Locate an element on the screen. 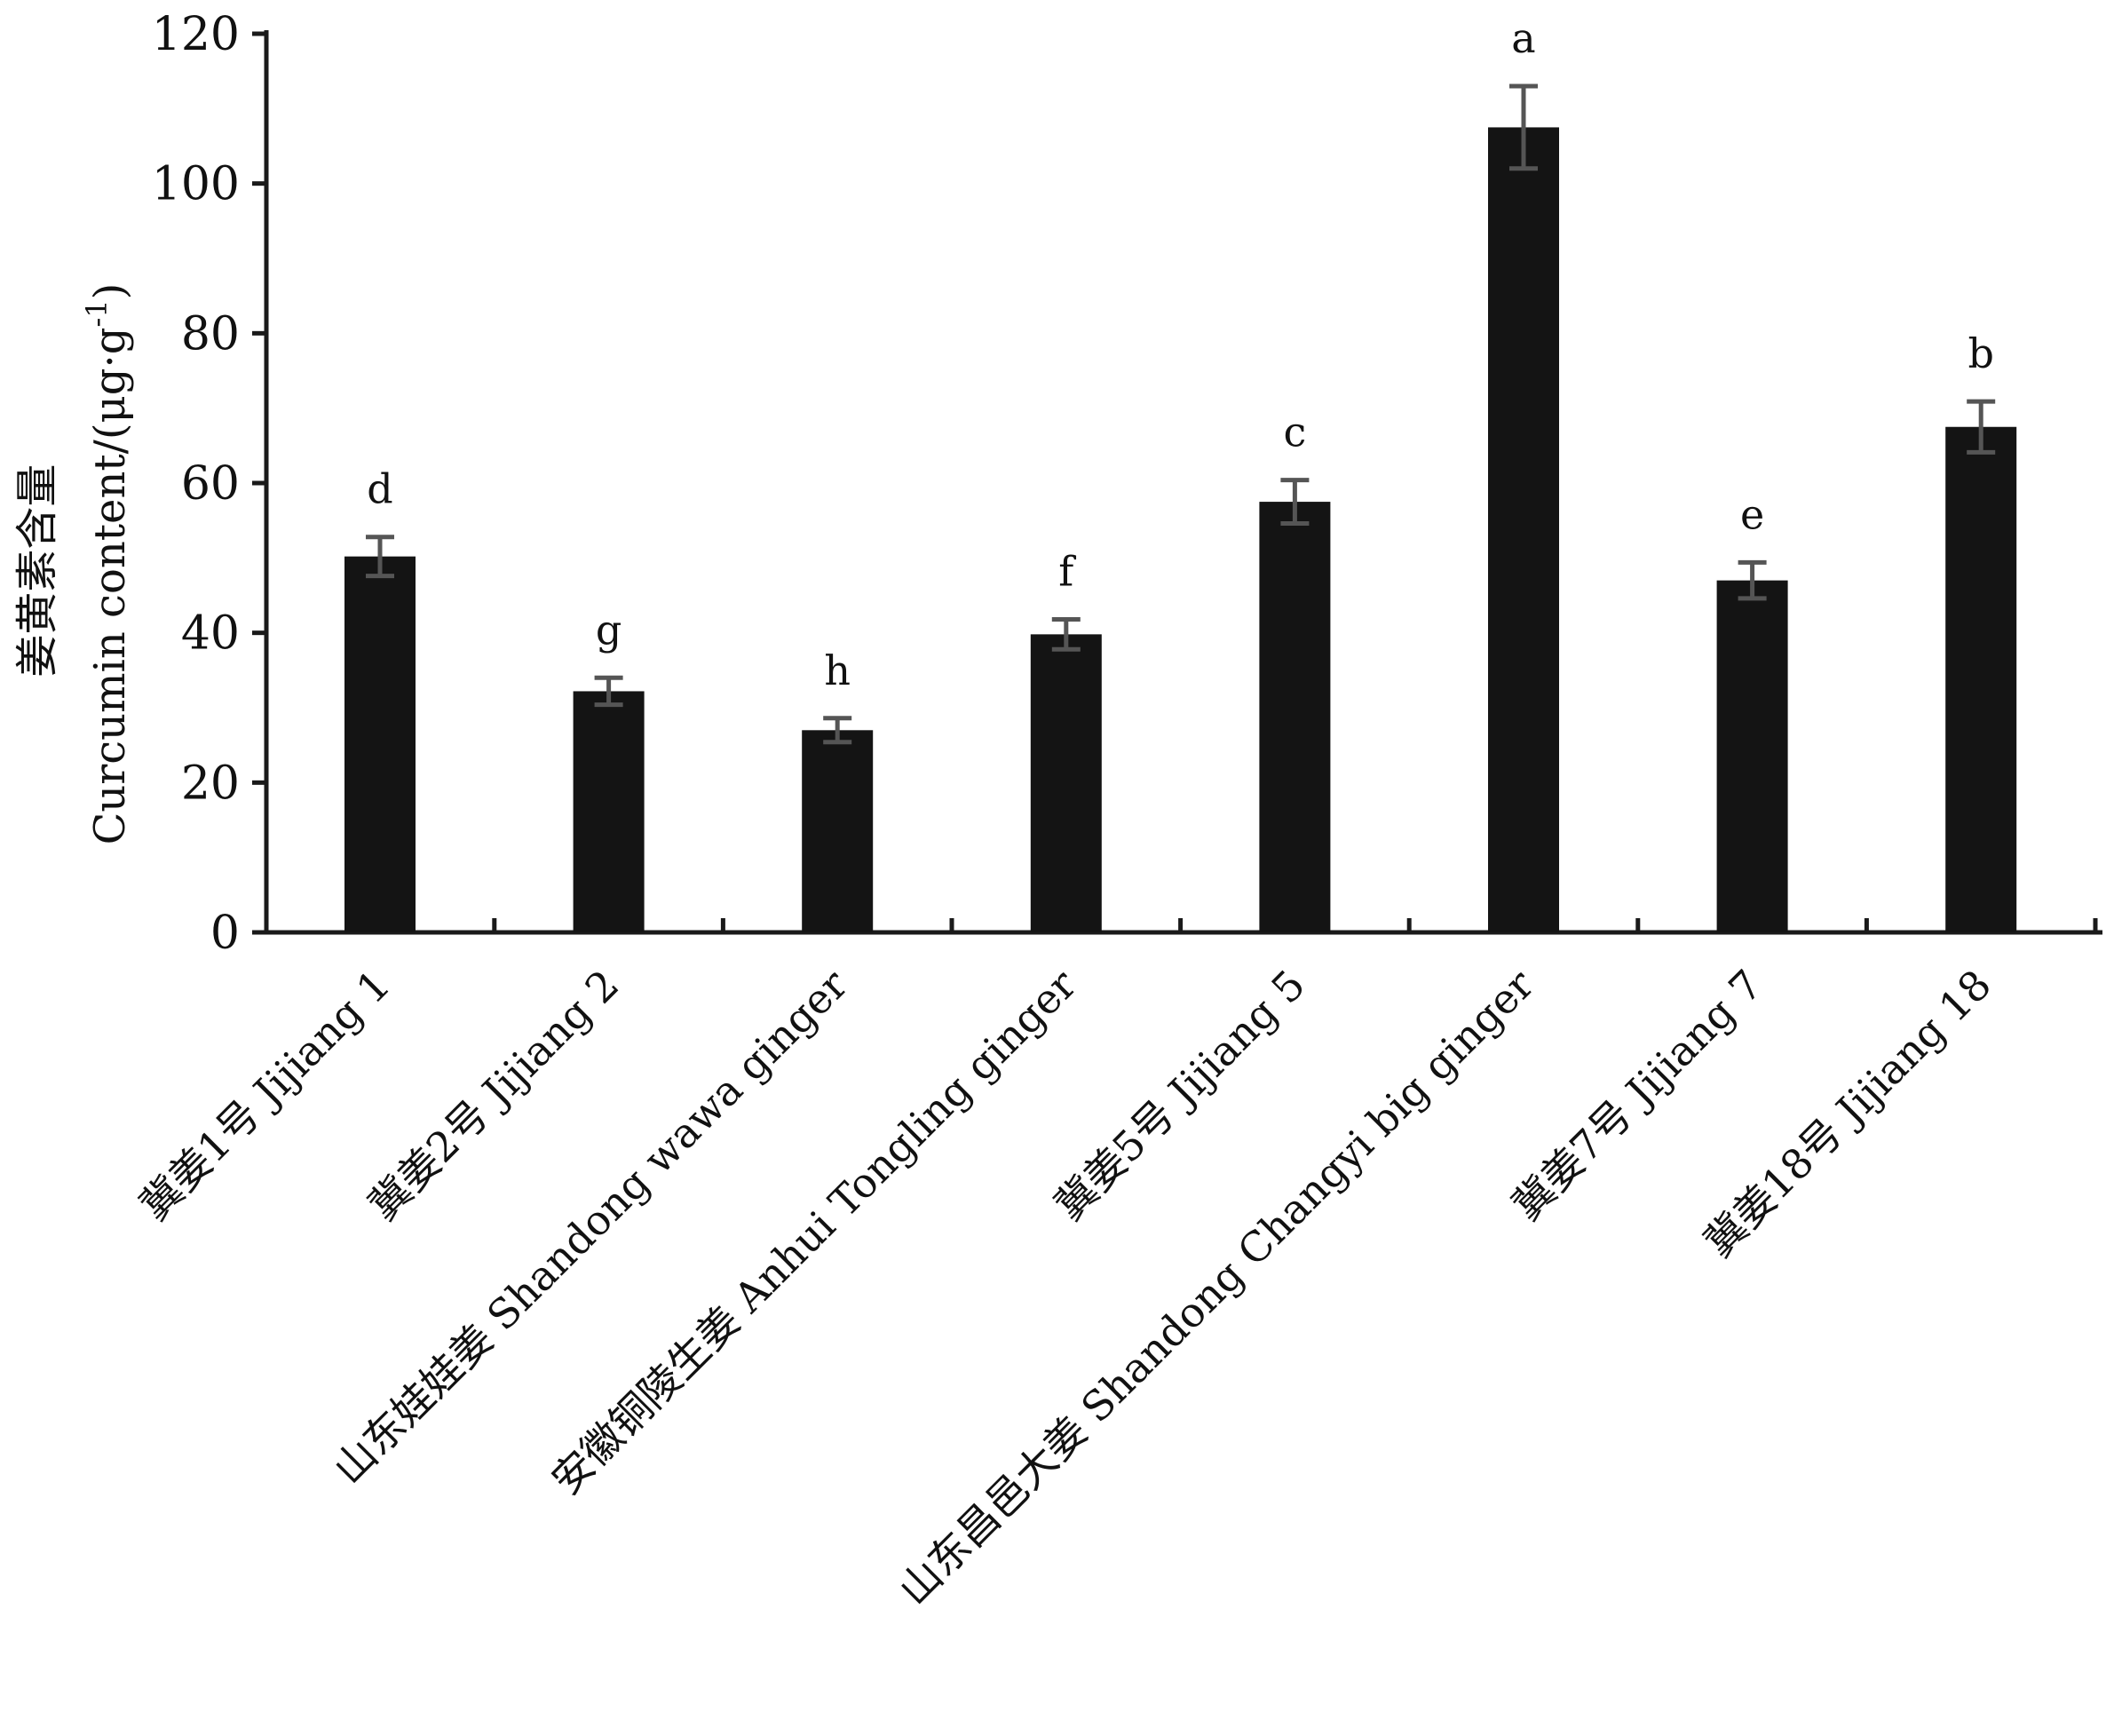  y-axis-label-cn: 姜黄素含量 is located at coordinates (37, 571).